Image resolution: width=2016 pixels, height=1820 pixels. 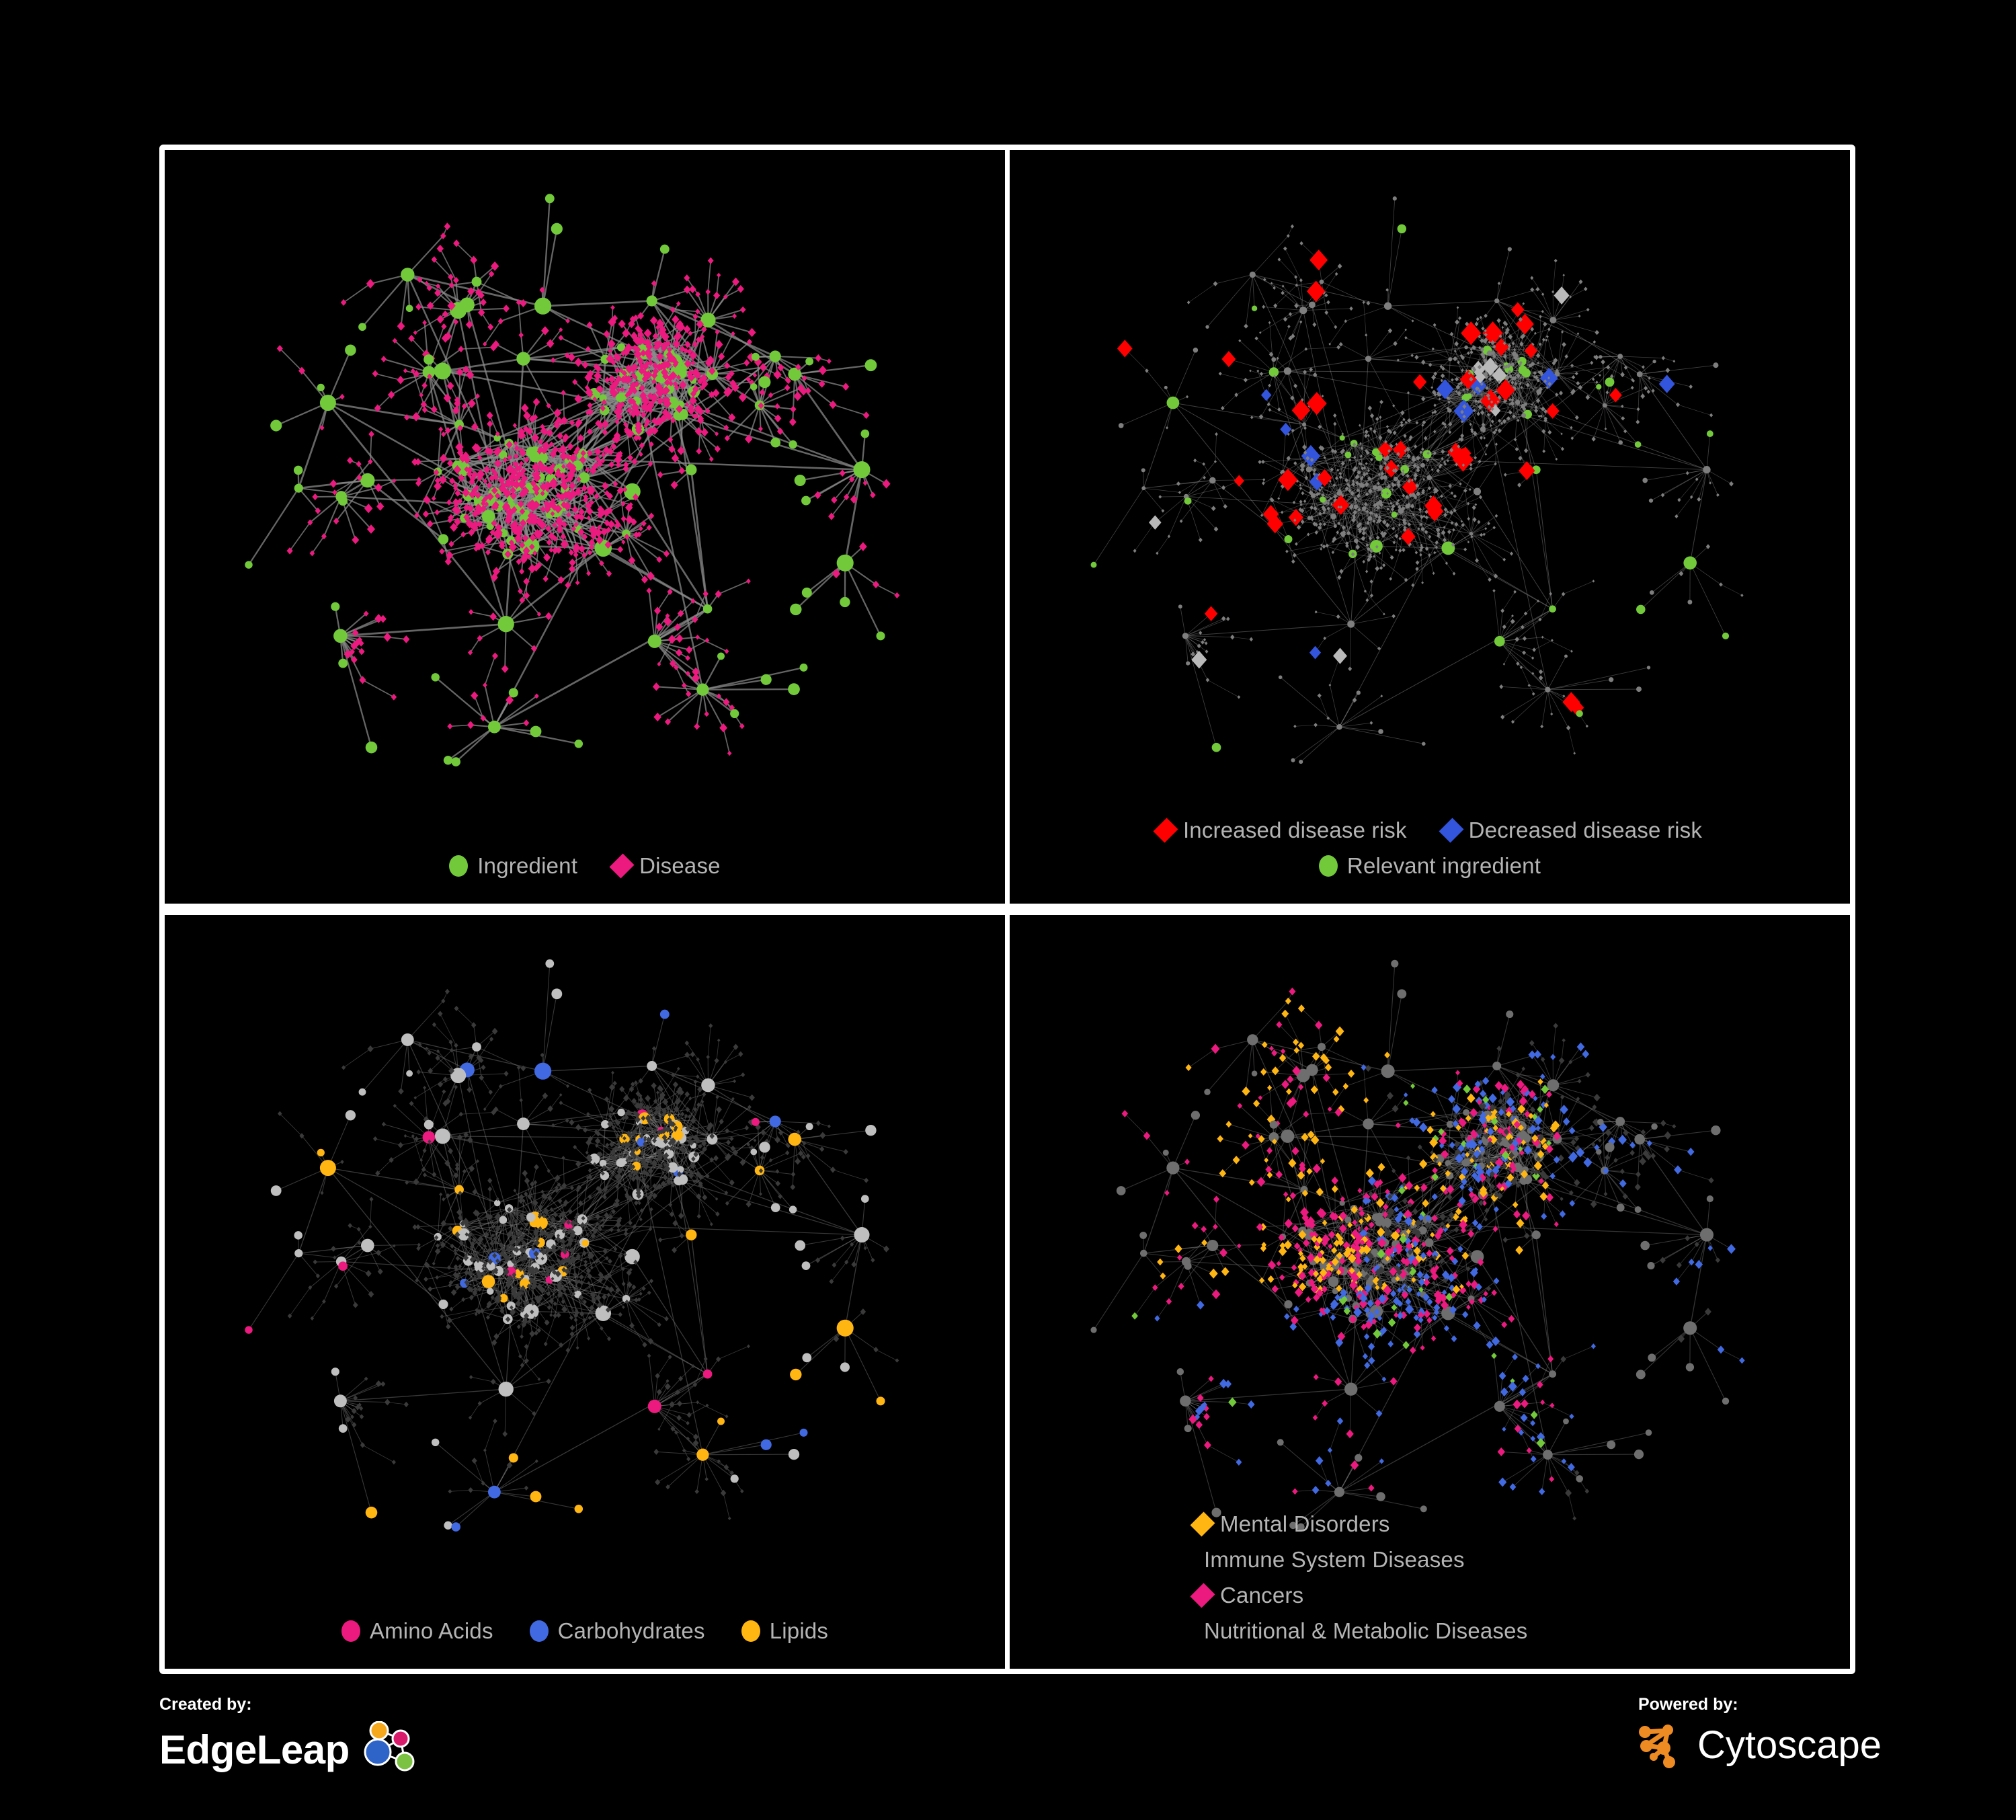 I want to click on legend-panel-3: Amino Acids Carbohydrates Lipids, so click(x=585, y=1631).